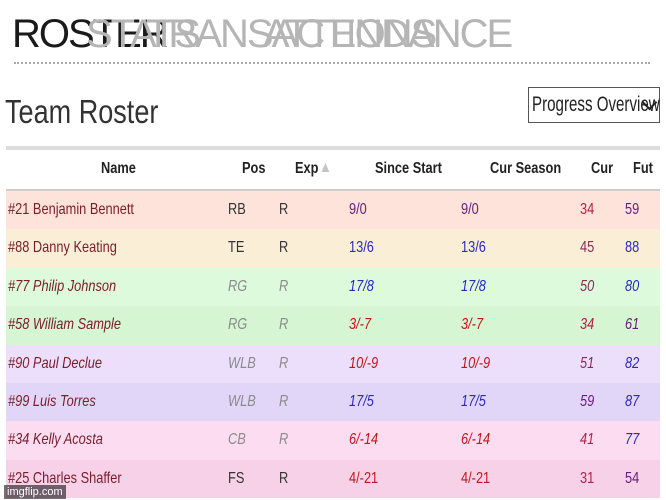 This screenshot has width=666, height=500. Describe the element at coordinates (65, 478) in the screenshot. I see `player-name: #25 Charles Shaffer` at that location.